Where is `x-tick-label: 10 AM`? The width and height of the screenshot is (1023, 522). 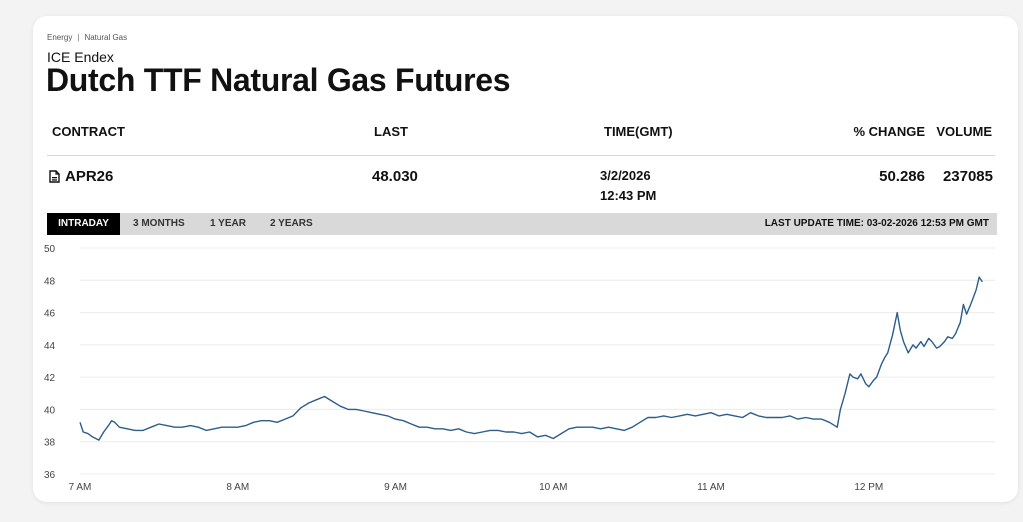
x-tick-label: 10 AM is located at coordinates (553, 487).